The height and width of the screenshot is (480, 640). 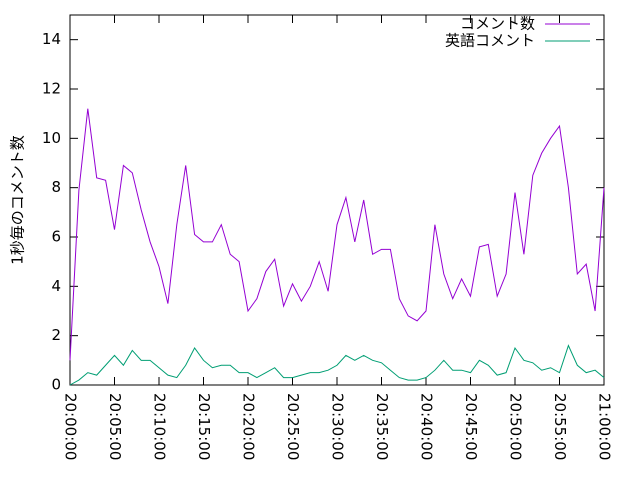 I want to click on x-tick-label: 21:00:00, so click(x=605, y=426).